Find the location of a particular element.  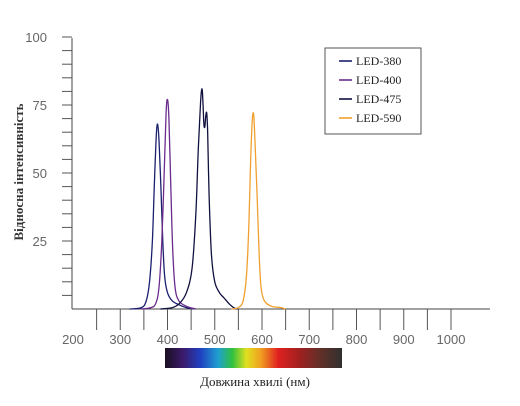

x-minor-ticks is located at coordinates (274, 319).